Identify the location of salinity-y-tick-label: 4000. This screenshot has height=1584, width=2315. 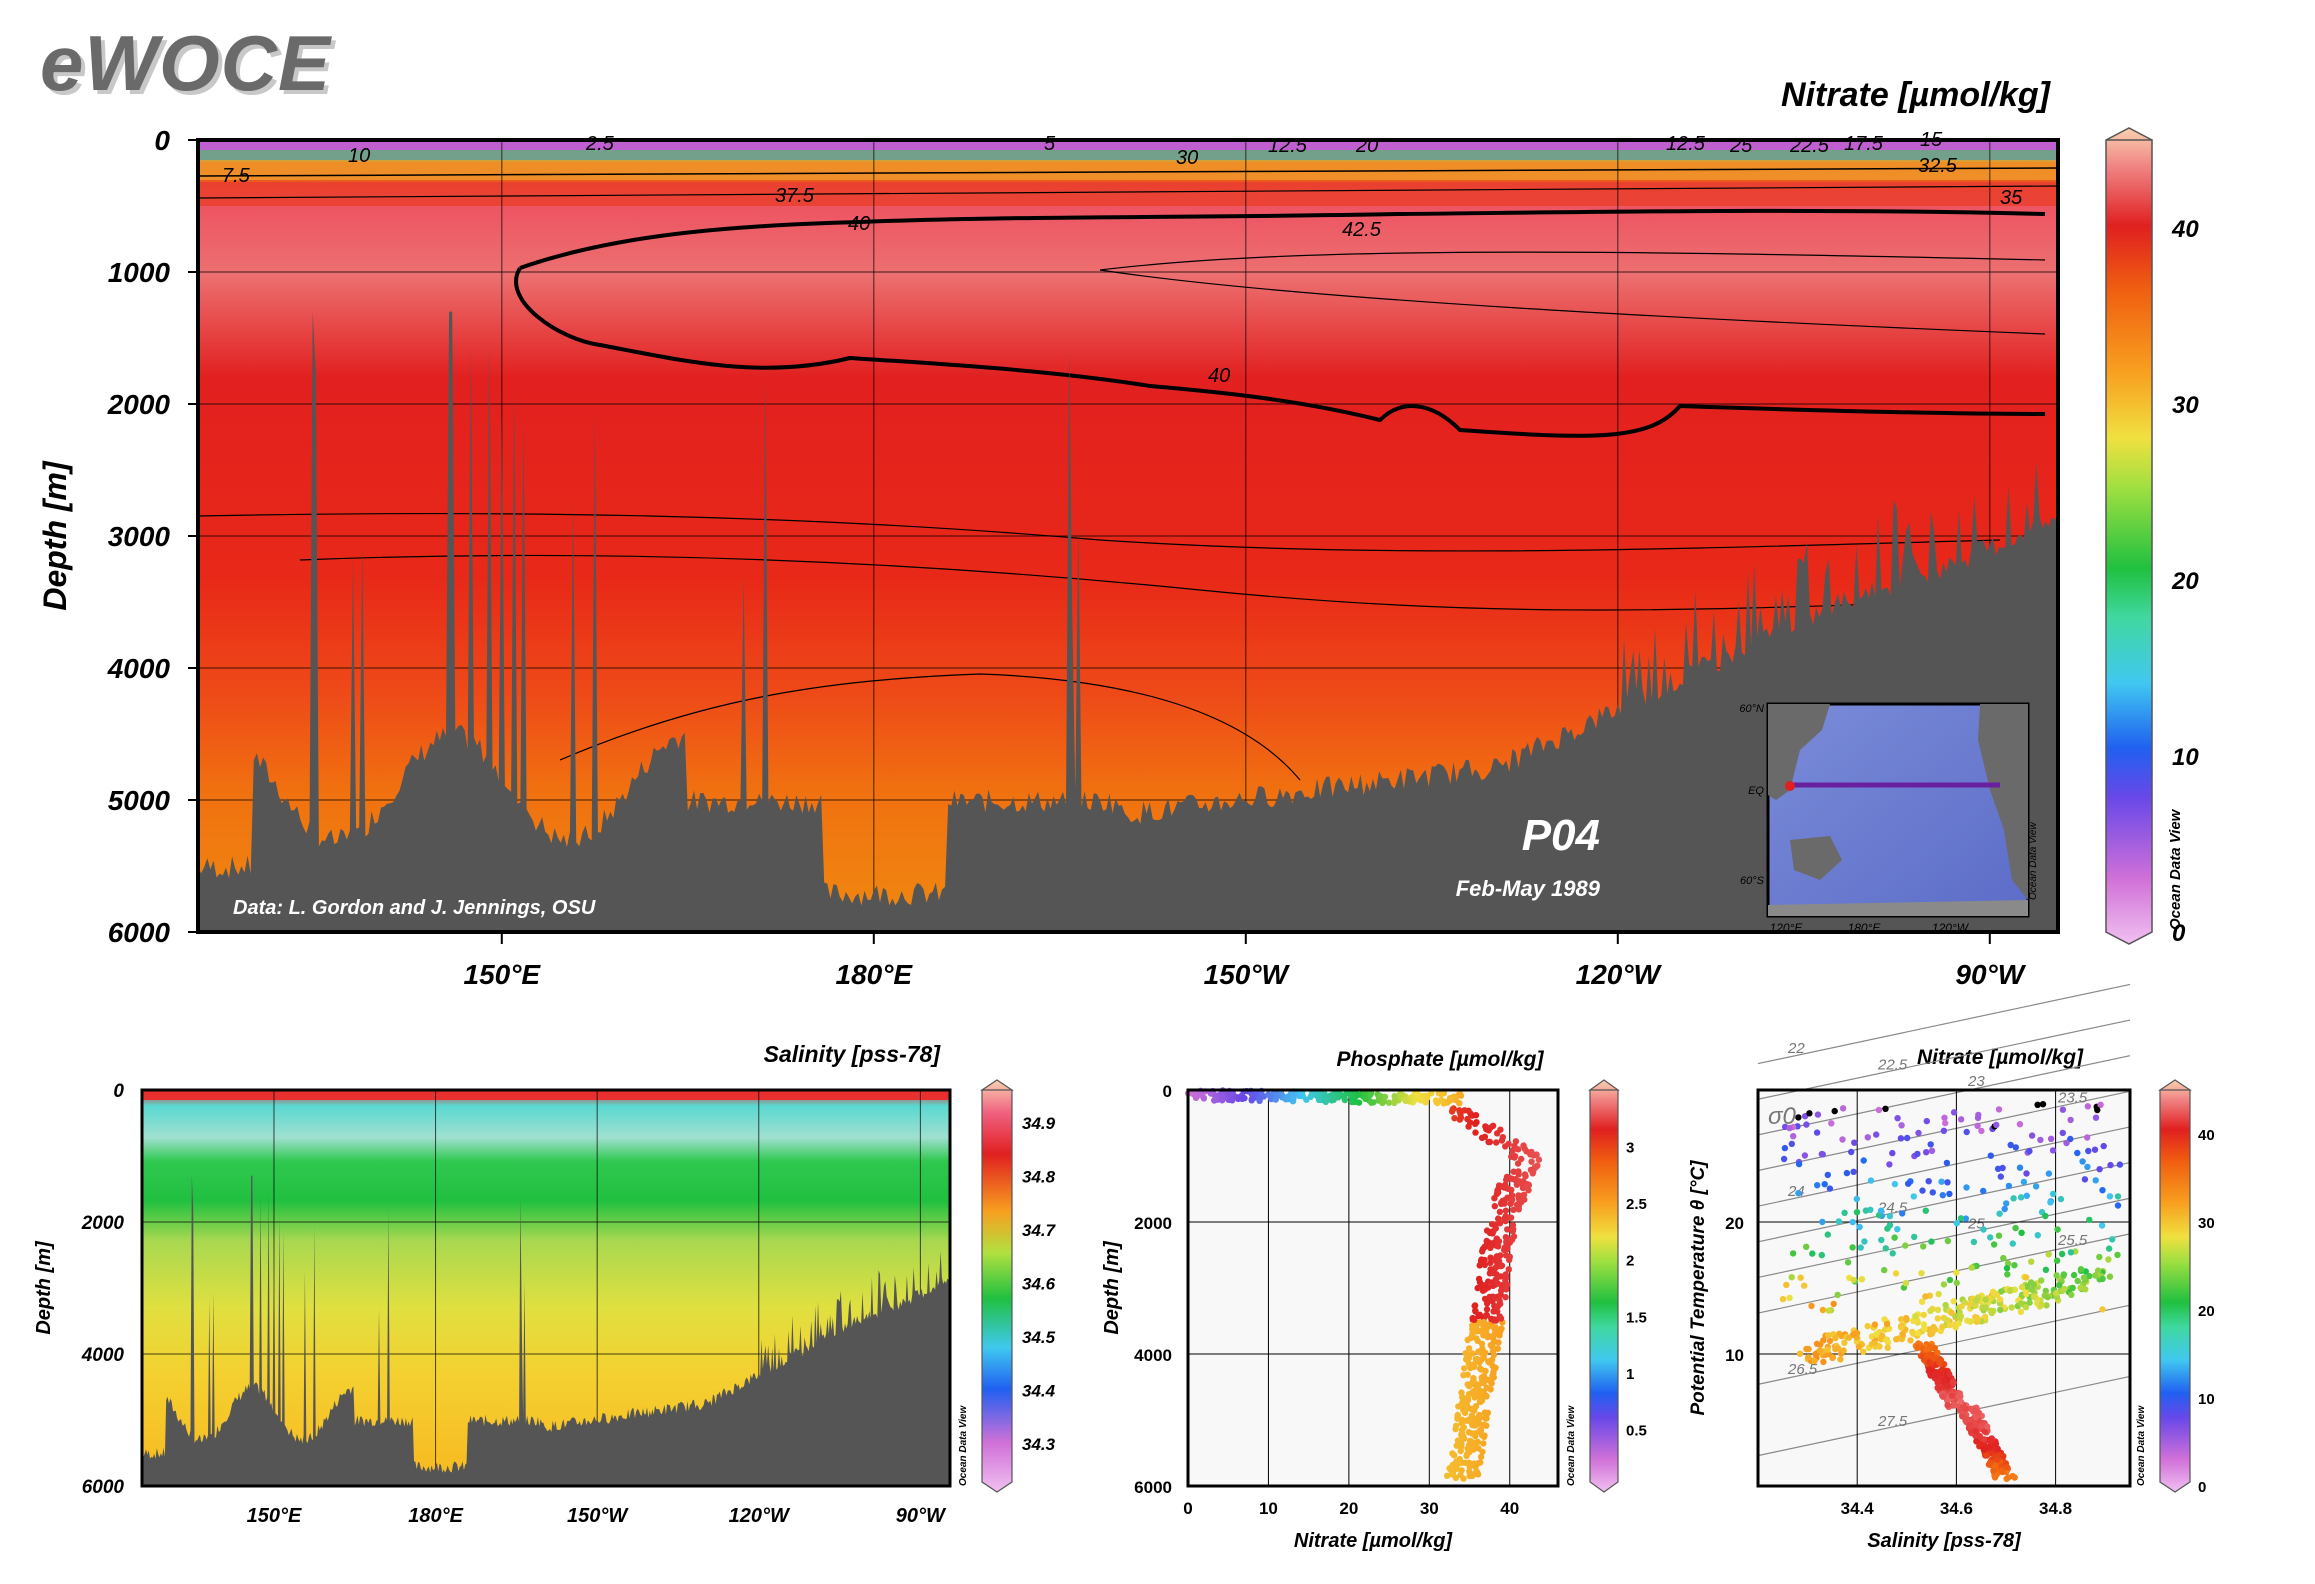
(103, 1355).